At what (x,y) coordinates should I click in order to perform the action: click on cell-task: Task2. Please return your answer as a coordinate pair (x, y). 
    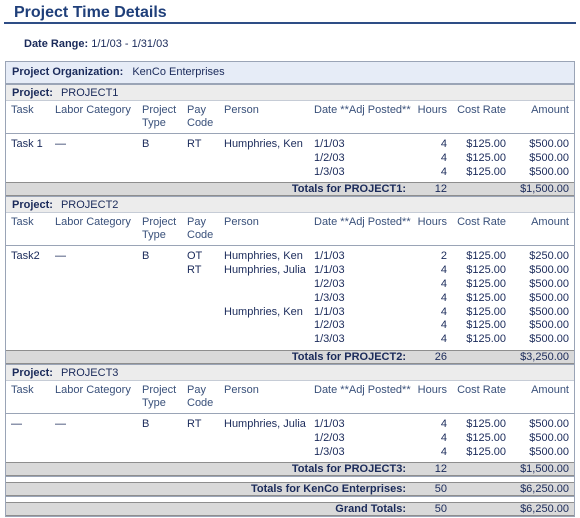
    Looking at the image, I should click on (25, 256).